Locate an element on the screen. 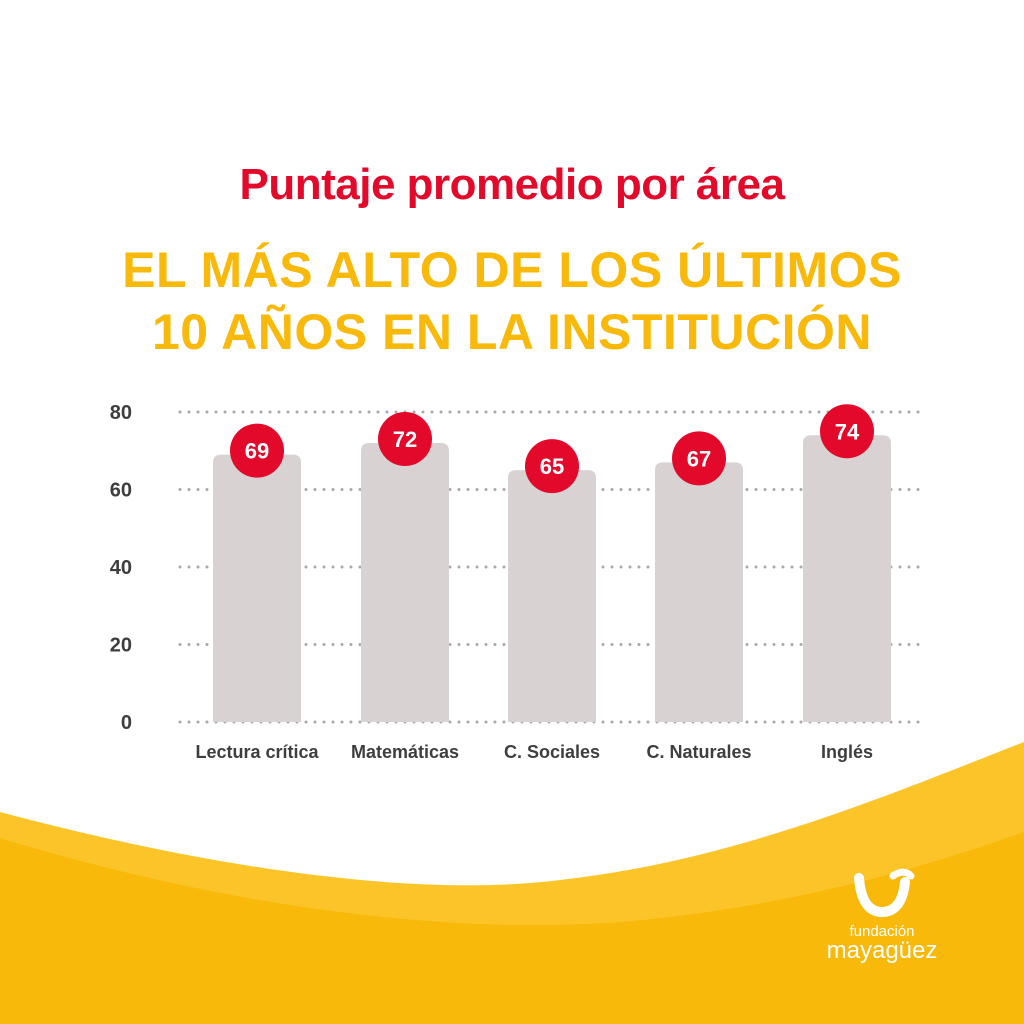 Image resolution: width=1024 pixels, height=1024 pixels. data-label: 67 is located at coordinates (699, 458).